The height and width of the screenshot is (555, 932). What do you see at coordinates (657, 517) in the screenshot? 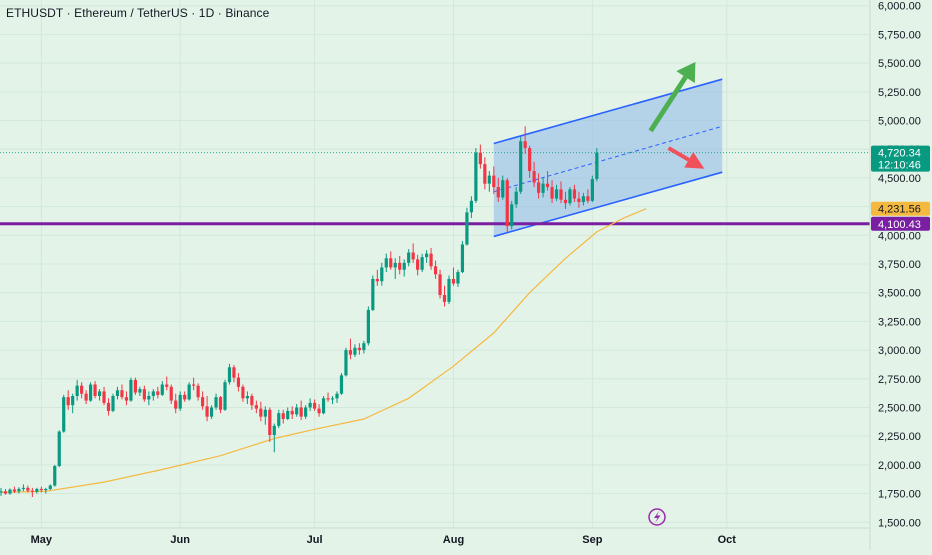
I see `lightning-icon` at bounding box center [657, 517].